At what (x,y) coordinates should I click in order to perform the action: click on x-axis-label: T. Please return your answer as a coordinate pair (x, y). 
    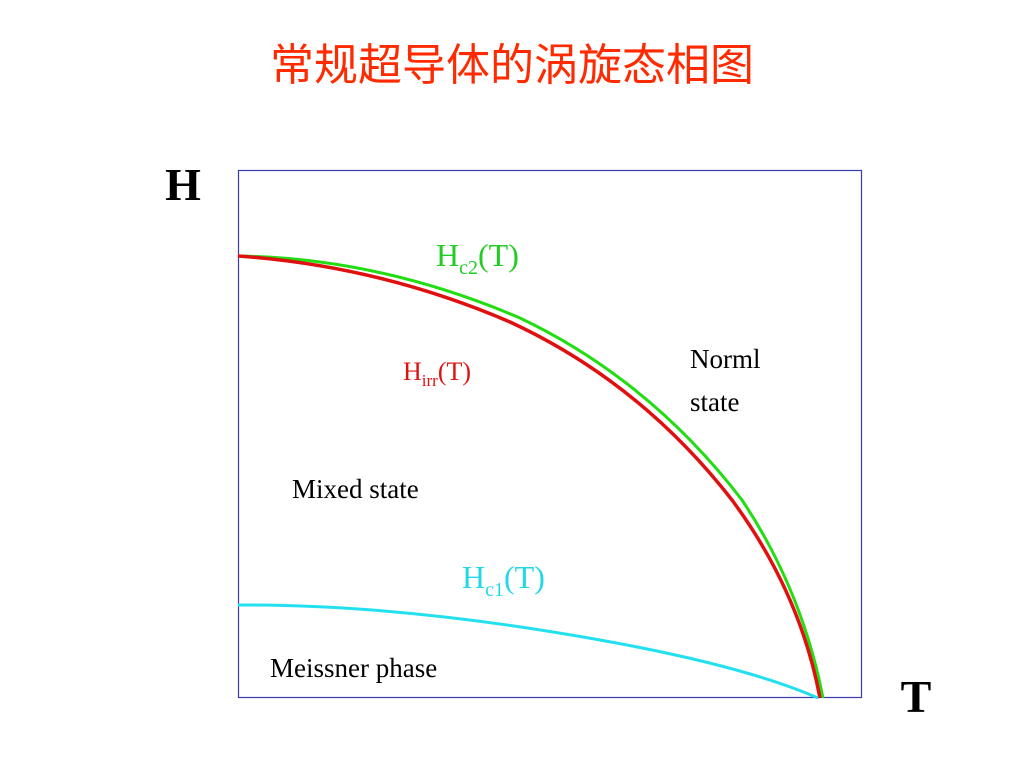
    Looking at the image, I should click on (916, 696).